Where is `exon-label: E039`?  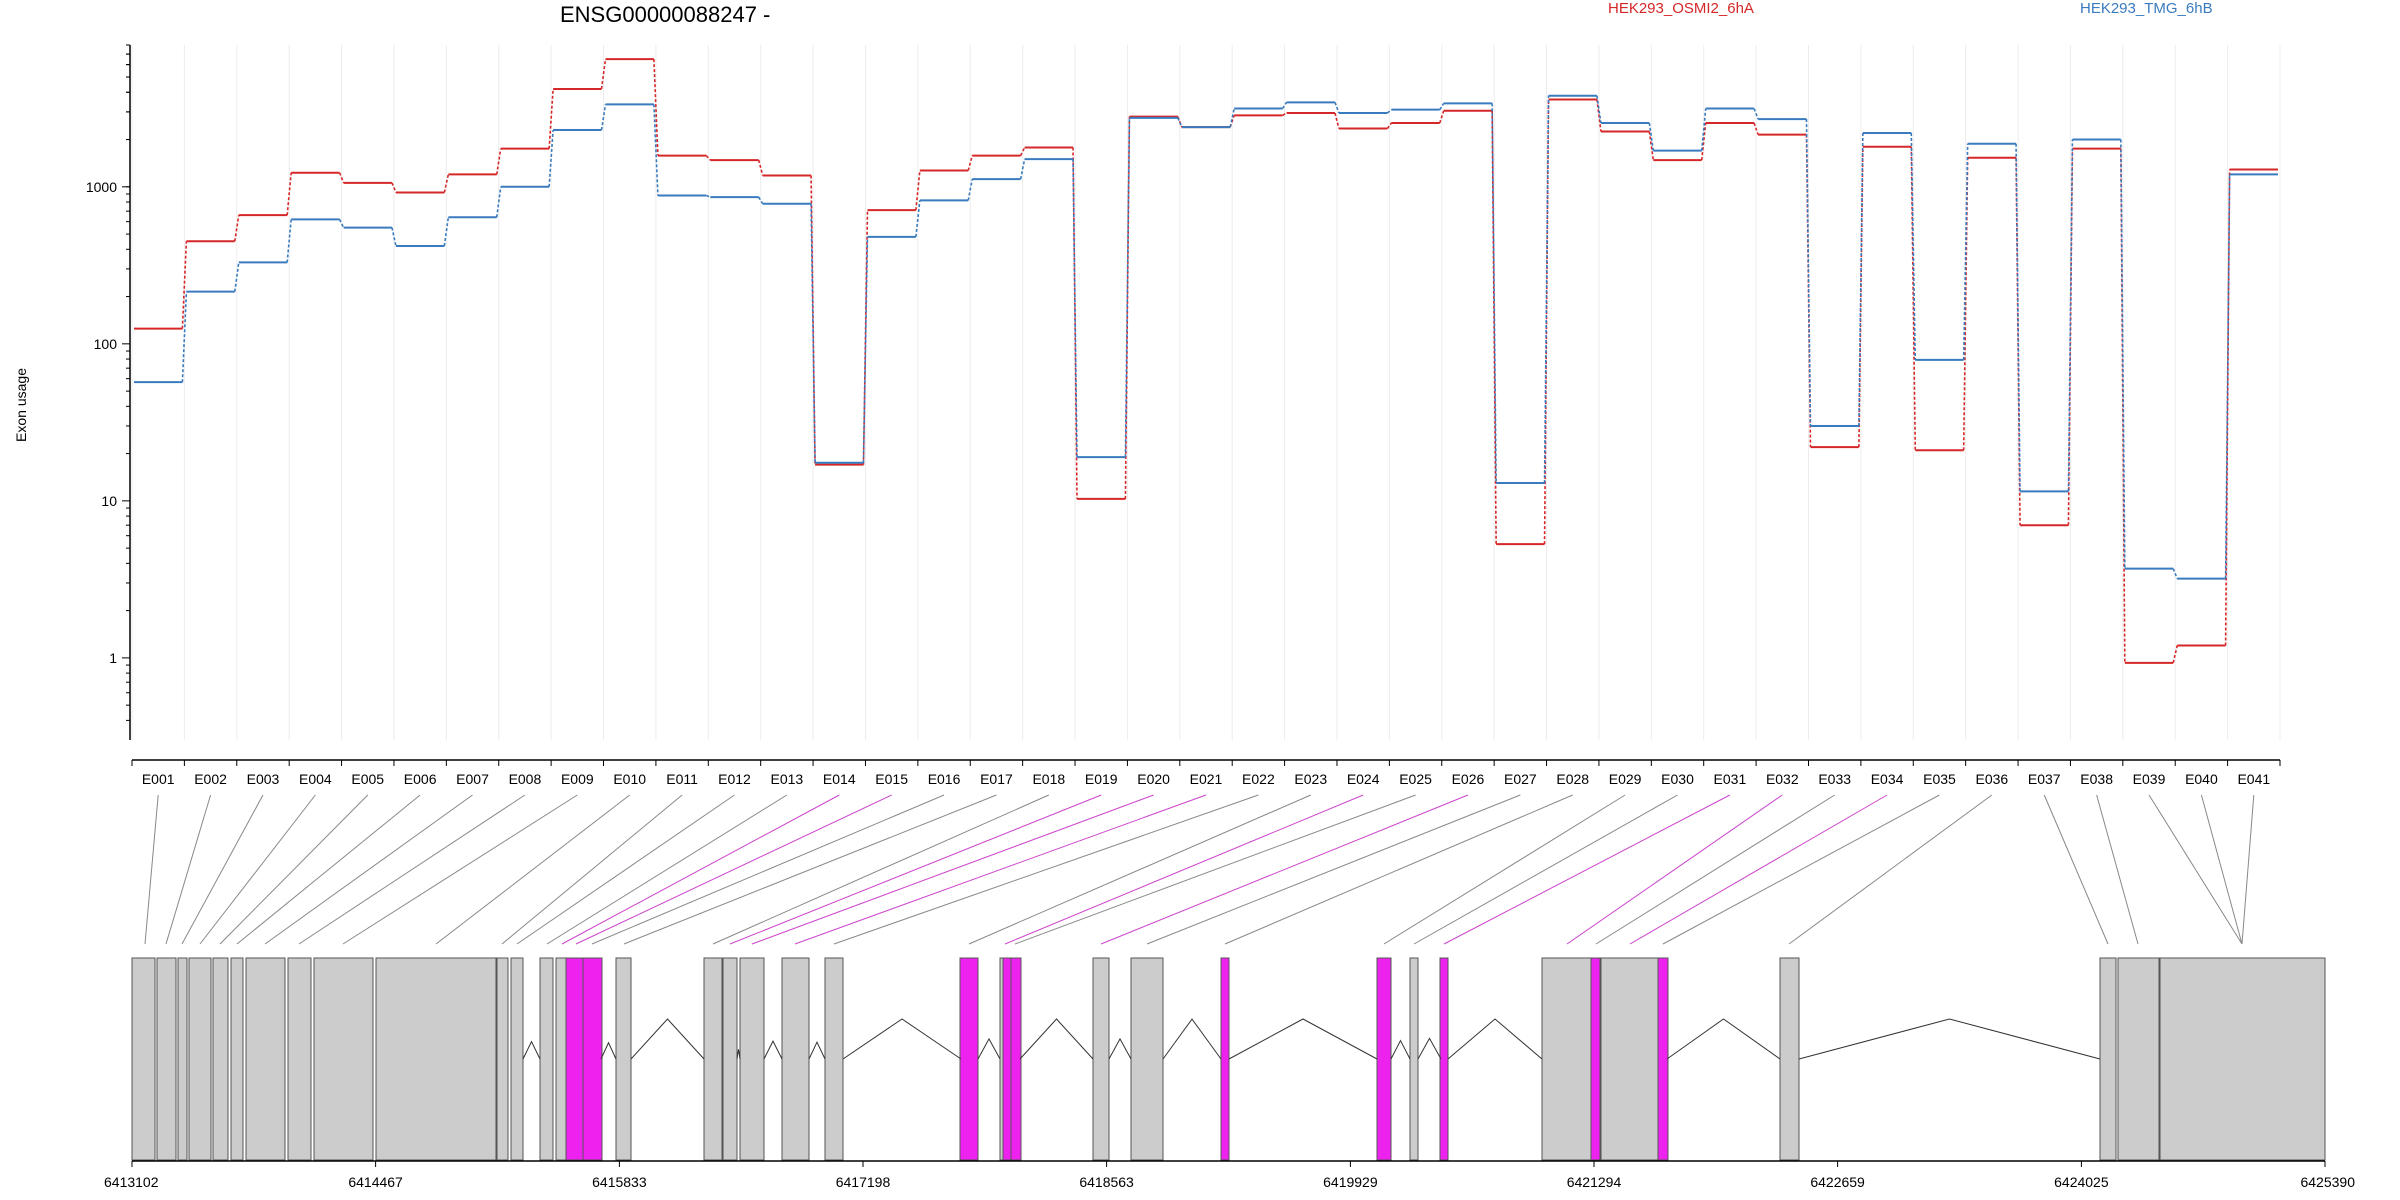
exon-label: E039 is located at coordinates (2149, 779).